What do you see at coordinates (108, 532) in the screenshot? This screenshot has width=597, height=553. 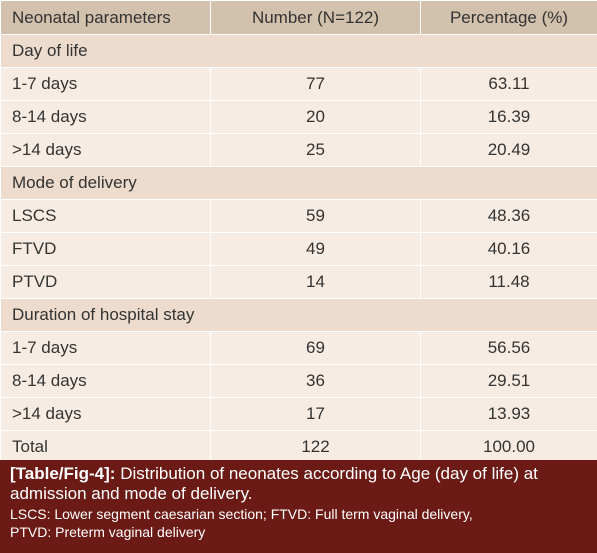 I see `caption-note-line: PTVD: Preterm vaginal delivery` at bounding box center [108, 532].